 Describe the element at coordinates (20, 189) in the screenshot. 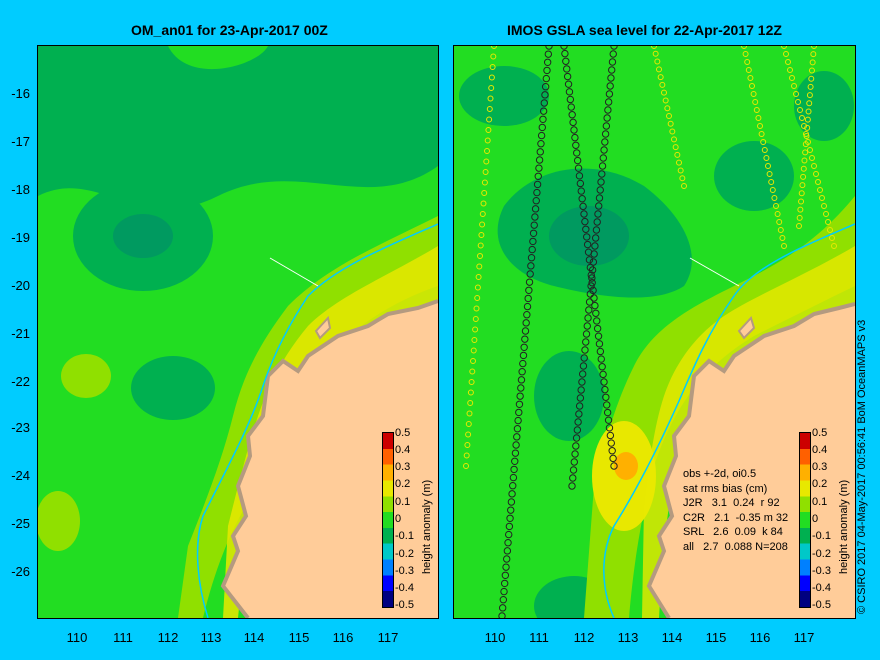

I see `y-tick-label: -18` at that location.